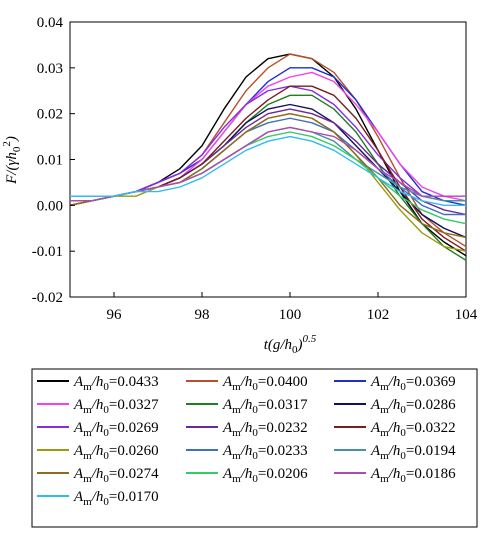 This screenshot has width=503, height=550. I want to click on x-axis-ticks: 96 98 100 102 104, so click(292, 307).